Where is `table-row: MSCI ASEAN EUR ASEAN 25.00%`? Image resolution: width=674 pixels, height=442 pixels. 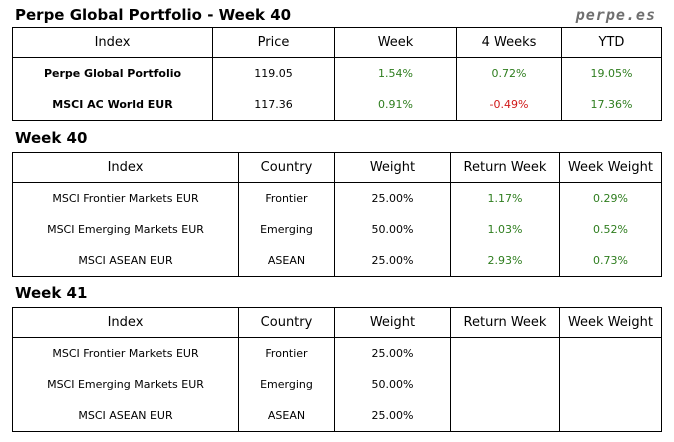
table-row: MSCI ASEAN EUR ASEAN 25.00% is located at coordinates (337, 416).